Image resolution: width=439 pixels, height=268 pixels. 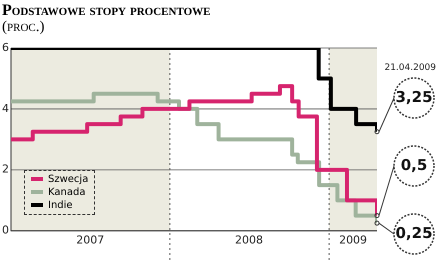 I want to click on chart-subtitle: (proc.), so click(x=24, y=27).